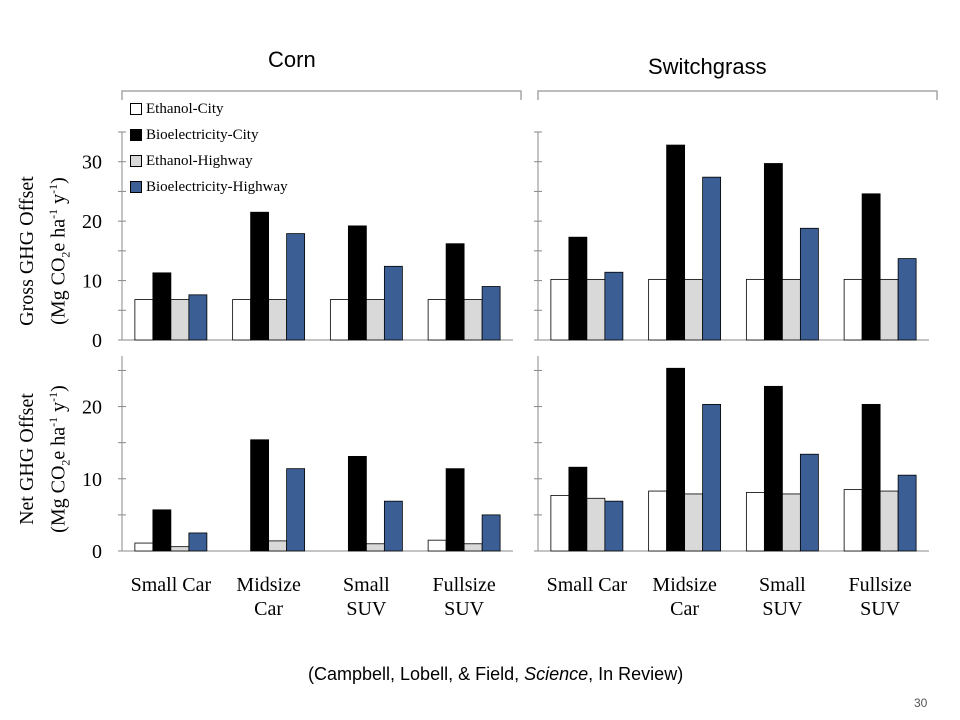 This screenshot has width=960, height=720. Describe the element at coordinates (707, 66) in the screenshot. I see `group-title-switchgrass: Switchgrass` at that location.